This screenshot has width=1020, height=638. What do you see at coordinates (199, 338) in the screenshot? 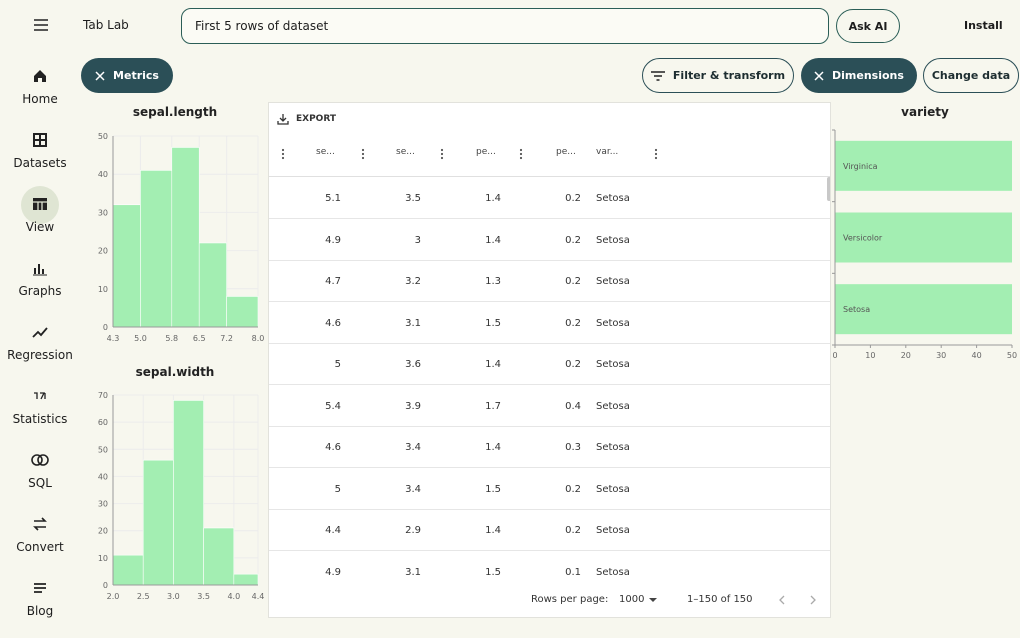
I see `x-tick-label: 6.5` at bounding box center [199, 338].